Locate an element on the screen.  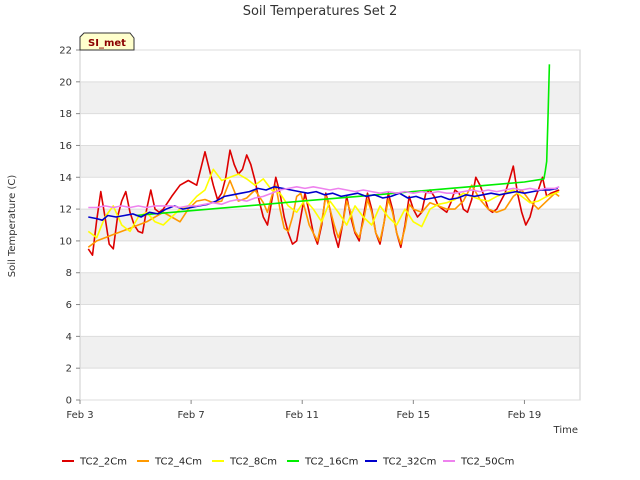
x-tick-label: Feb 19 is located at coordinates (525, 415).